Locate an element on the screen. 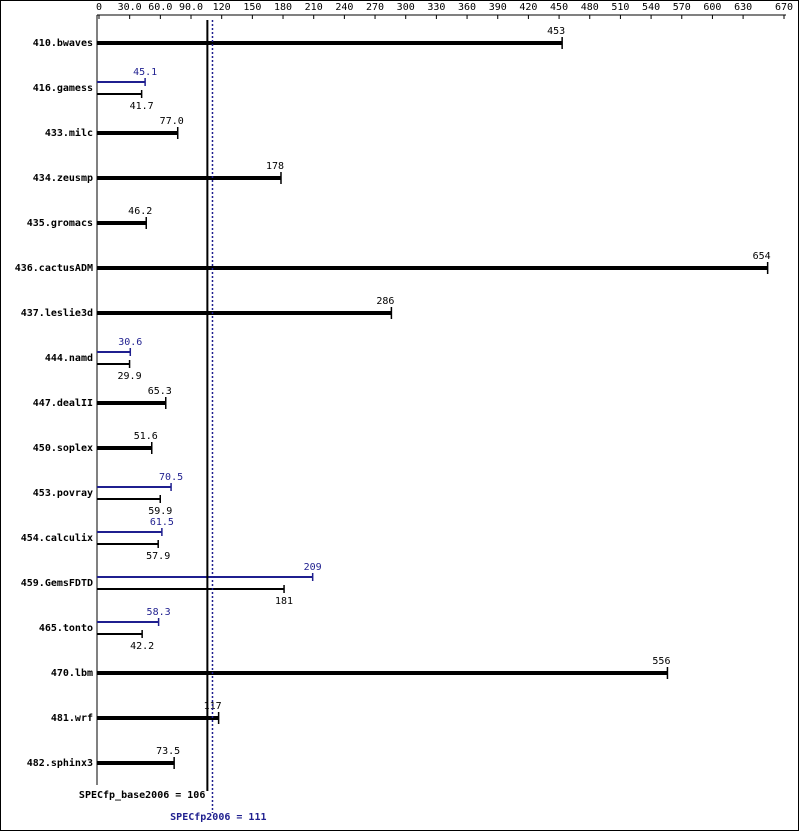 The height and width of the screenshot is (831, 799). value-label: 70.5 is located at coordinates (171, 477).